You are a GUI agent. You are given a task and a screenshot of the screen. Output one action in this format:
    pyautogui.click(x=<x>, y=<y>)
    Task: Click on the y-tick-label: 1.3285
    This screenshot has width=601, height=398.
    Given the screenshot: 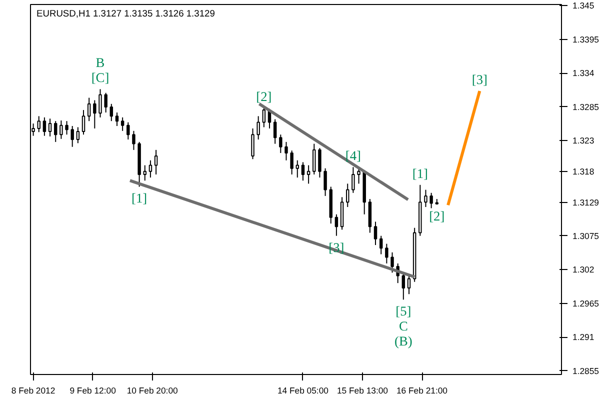 What is the action you would take?
    pyautogui.click(x=586, y=107)
    